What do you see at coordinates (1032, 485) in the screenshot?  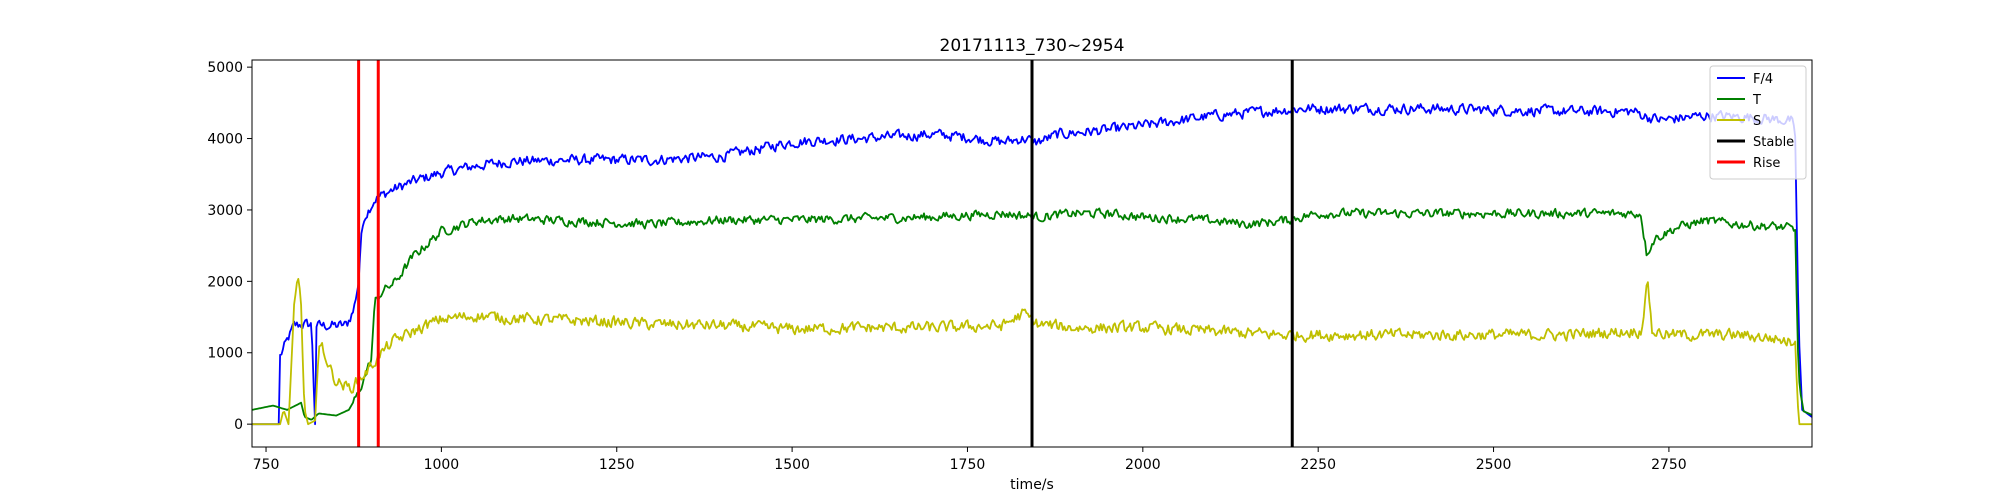 I see `x-axis-label: time/s` at bounding box center [1032, 485].